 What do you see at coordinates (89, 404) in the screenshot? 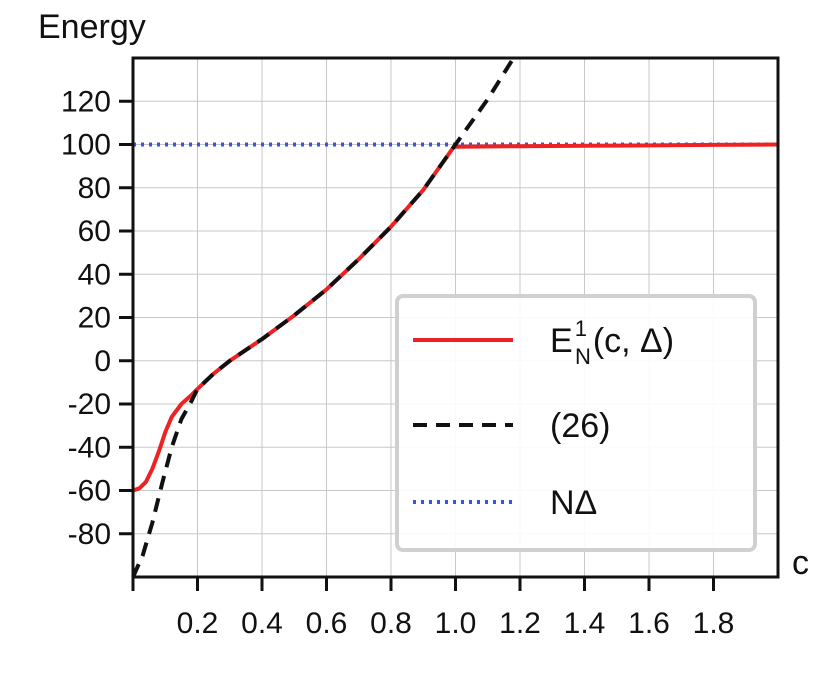
I see `y-tick-label: -20` at bounding box center [89, 404].